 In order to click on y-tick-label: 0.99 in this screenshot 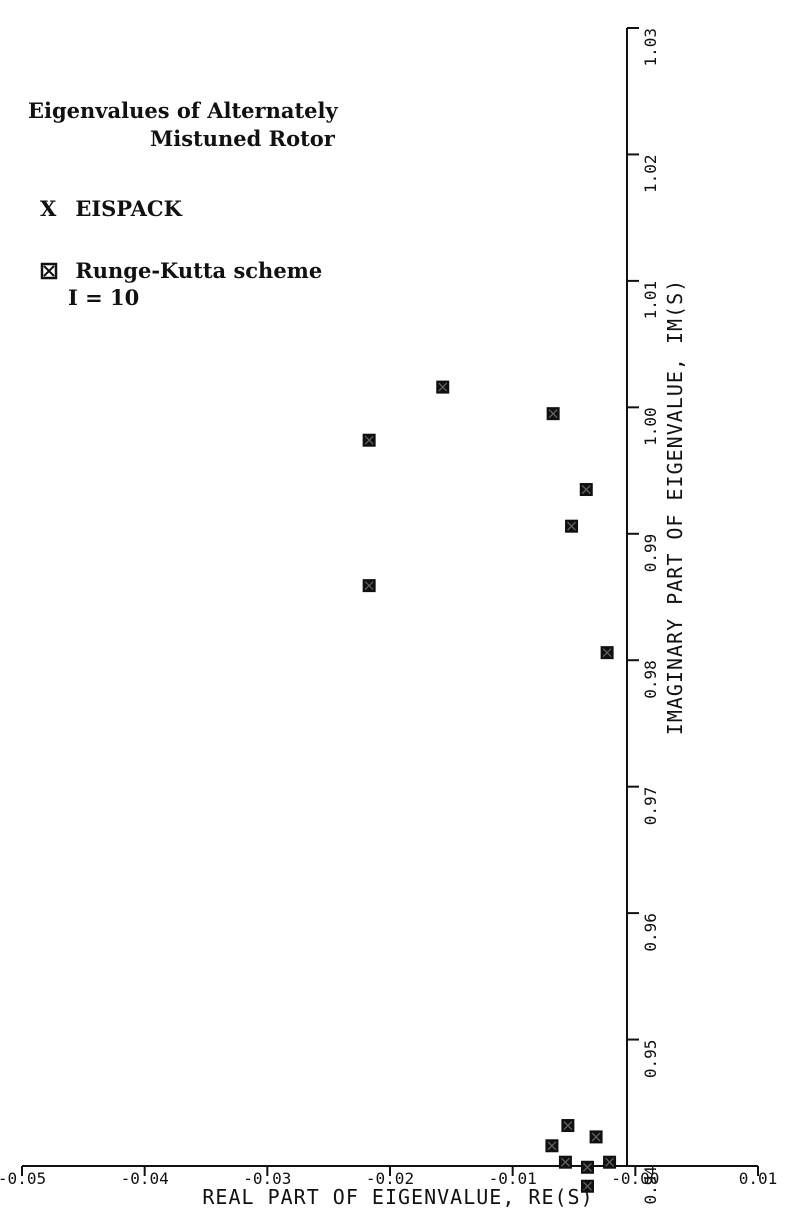, I will do `click(650, 553)`.